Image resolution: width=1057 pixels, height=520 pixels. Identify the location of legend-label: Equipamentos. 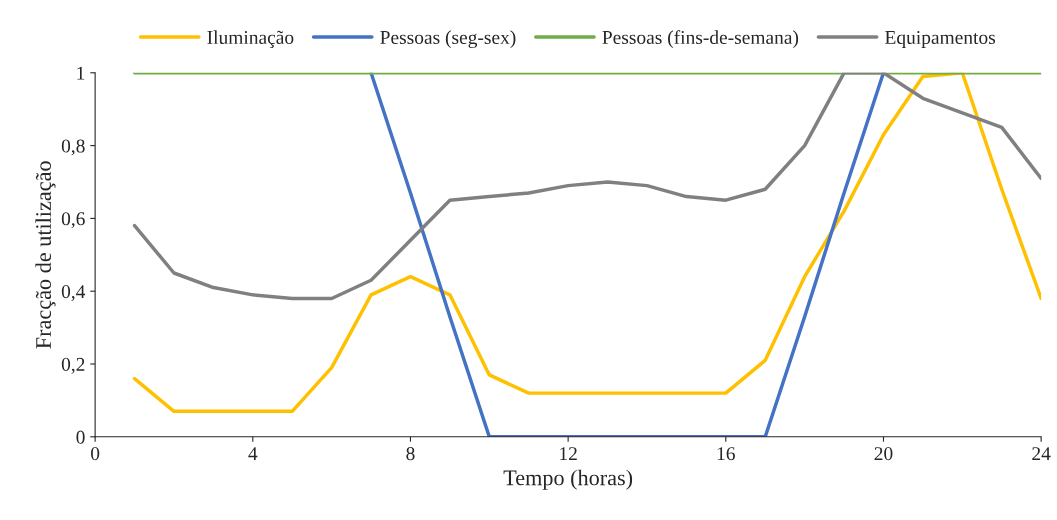
(940, 39).